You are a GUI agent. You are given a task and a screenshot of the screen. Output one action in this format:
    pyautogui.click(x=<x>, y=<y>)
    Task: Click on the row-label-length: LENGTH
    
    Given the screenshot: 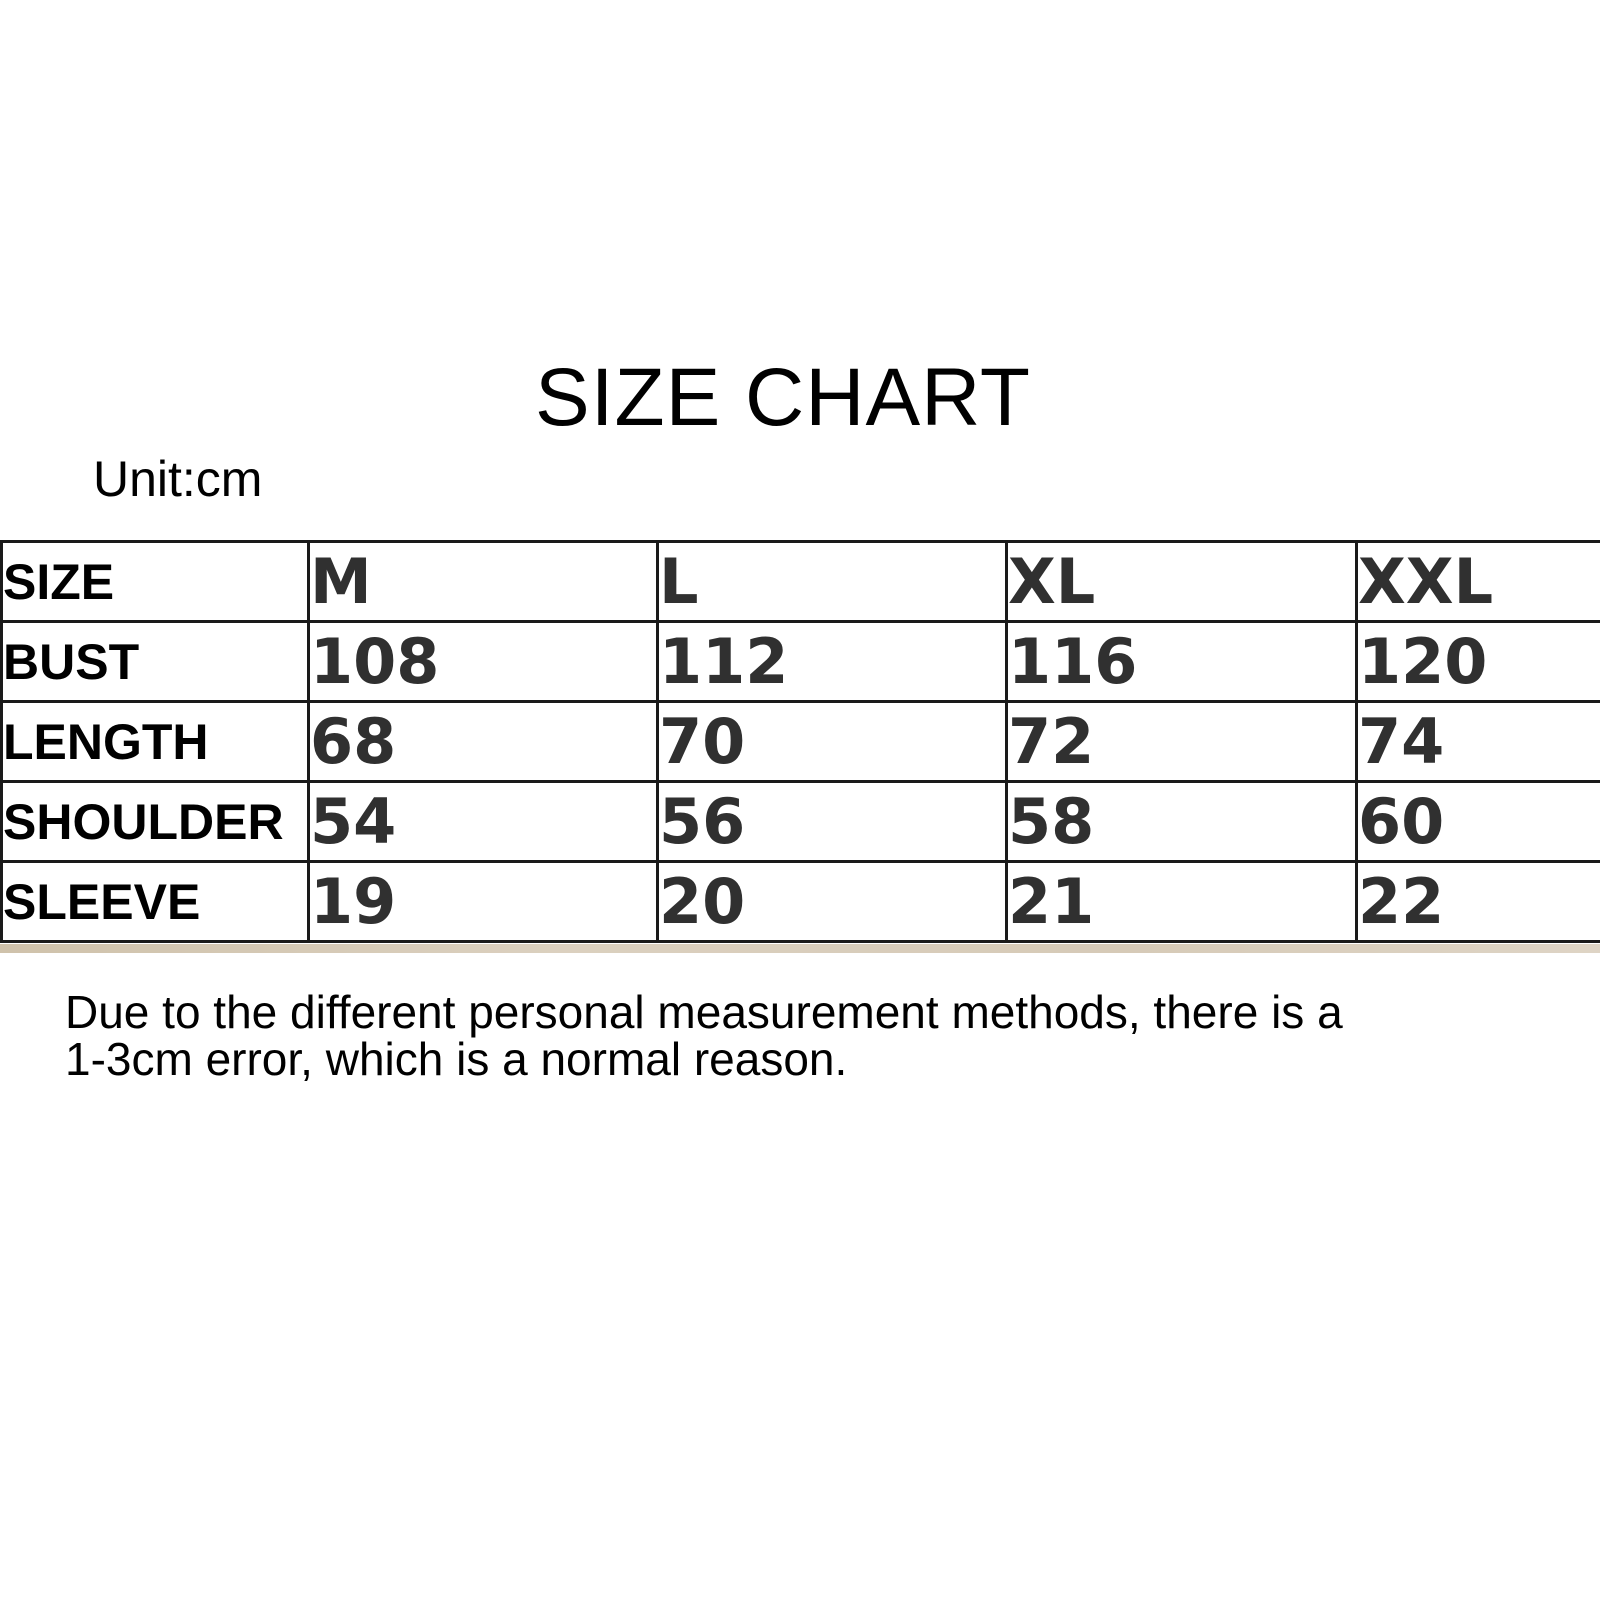 What is the action you would take?
    pyautogui.click(x=155, y=741)
    